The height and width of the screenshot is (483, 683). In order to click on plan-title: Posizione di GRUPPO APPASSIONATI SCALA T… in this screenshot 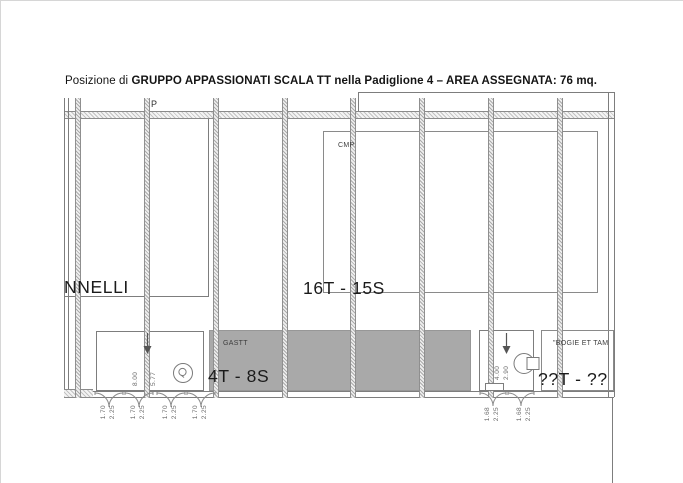, I will do `click(331, 81)`.